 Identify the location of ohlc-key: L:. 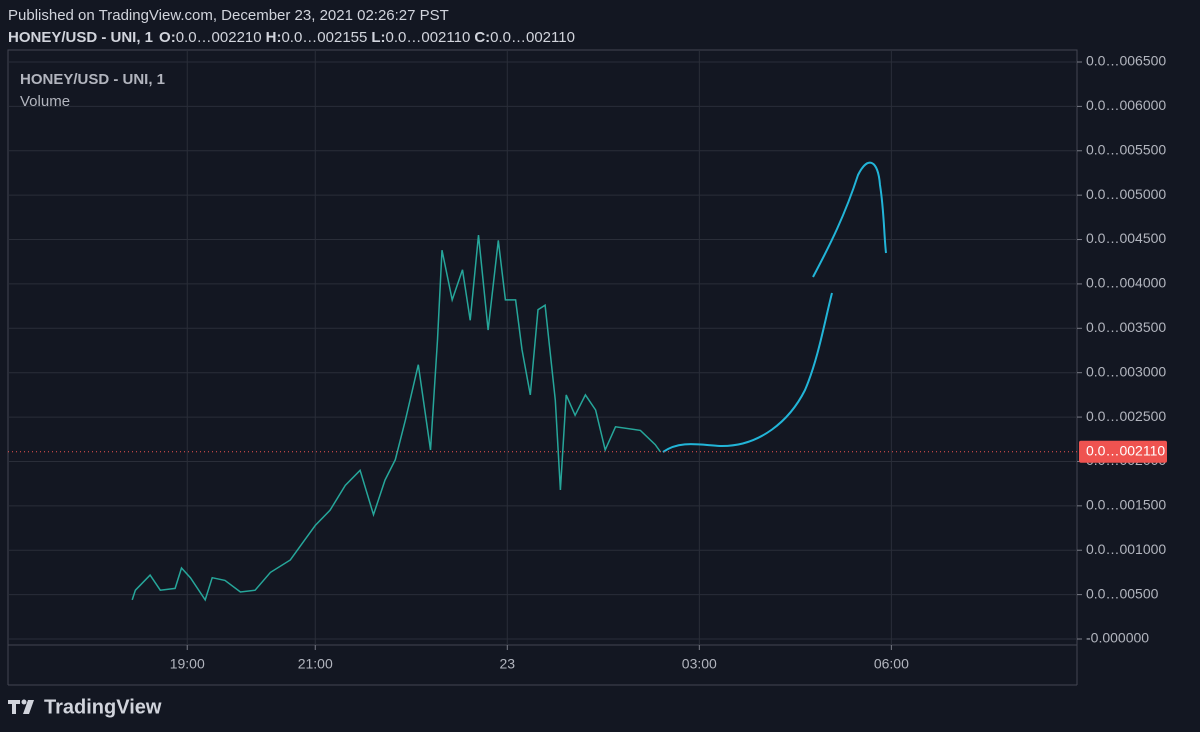
(378, 37).